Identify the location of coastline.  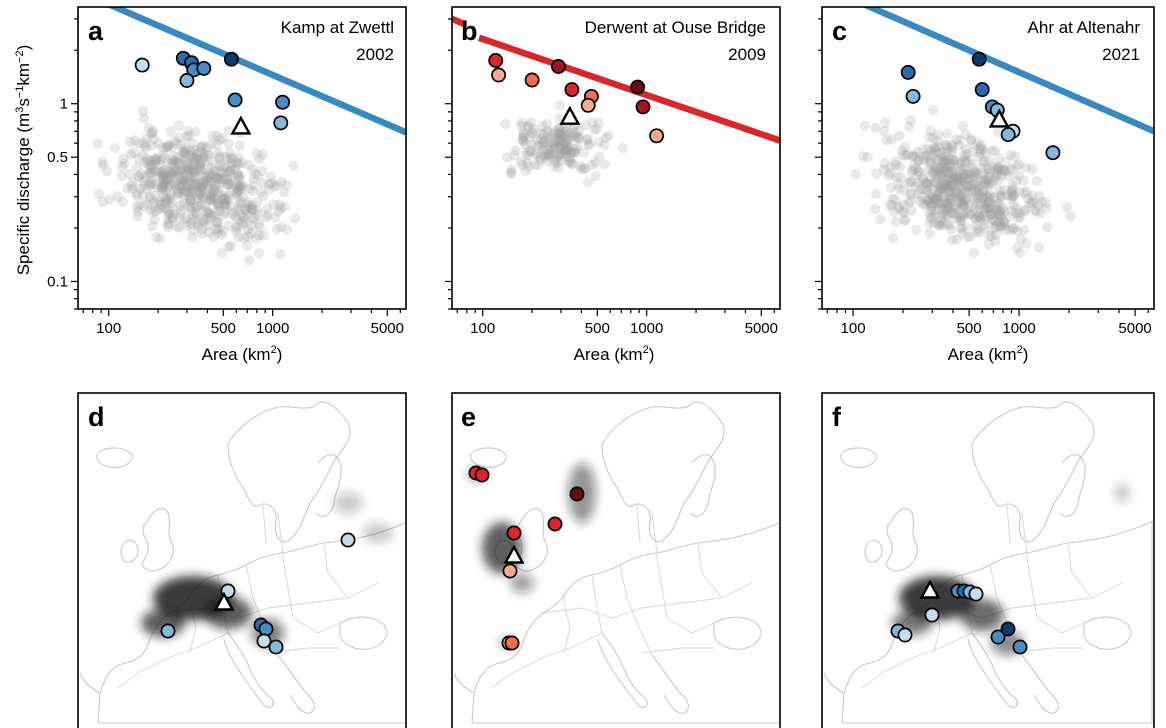
(670, 684).